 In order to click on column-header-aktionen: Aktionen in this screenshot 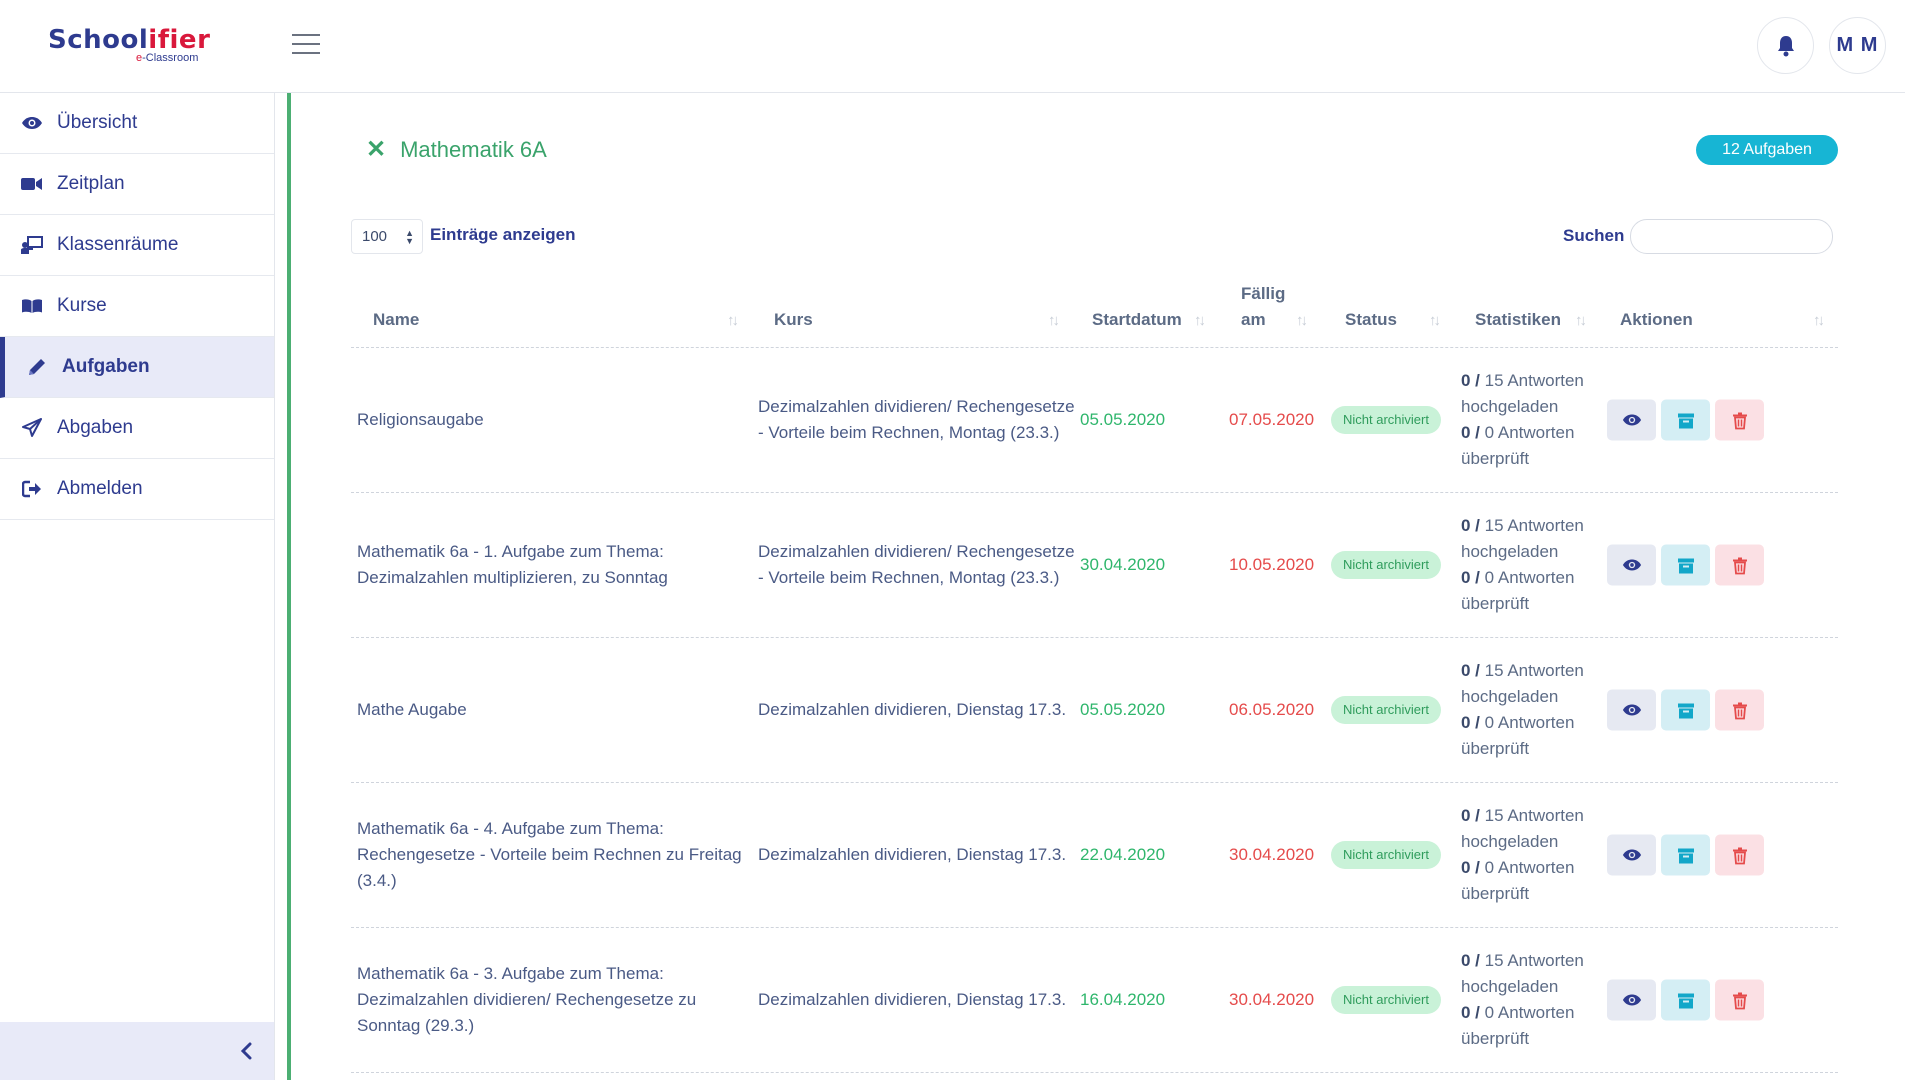, I will do `click(1656, 319)`.